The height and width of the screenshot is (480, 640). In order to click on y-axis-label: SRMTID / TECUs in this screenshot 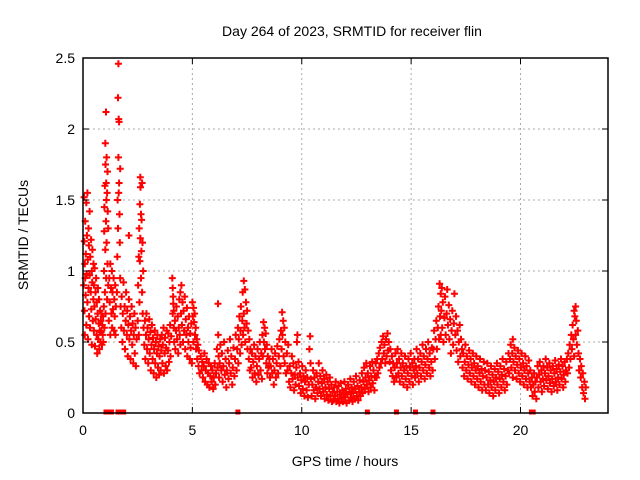, I will do `click(23, 235)`.